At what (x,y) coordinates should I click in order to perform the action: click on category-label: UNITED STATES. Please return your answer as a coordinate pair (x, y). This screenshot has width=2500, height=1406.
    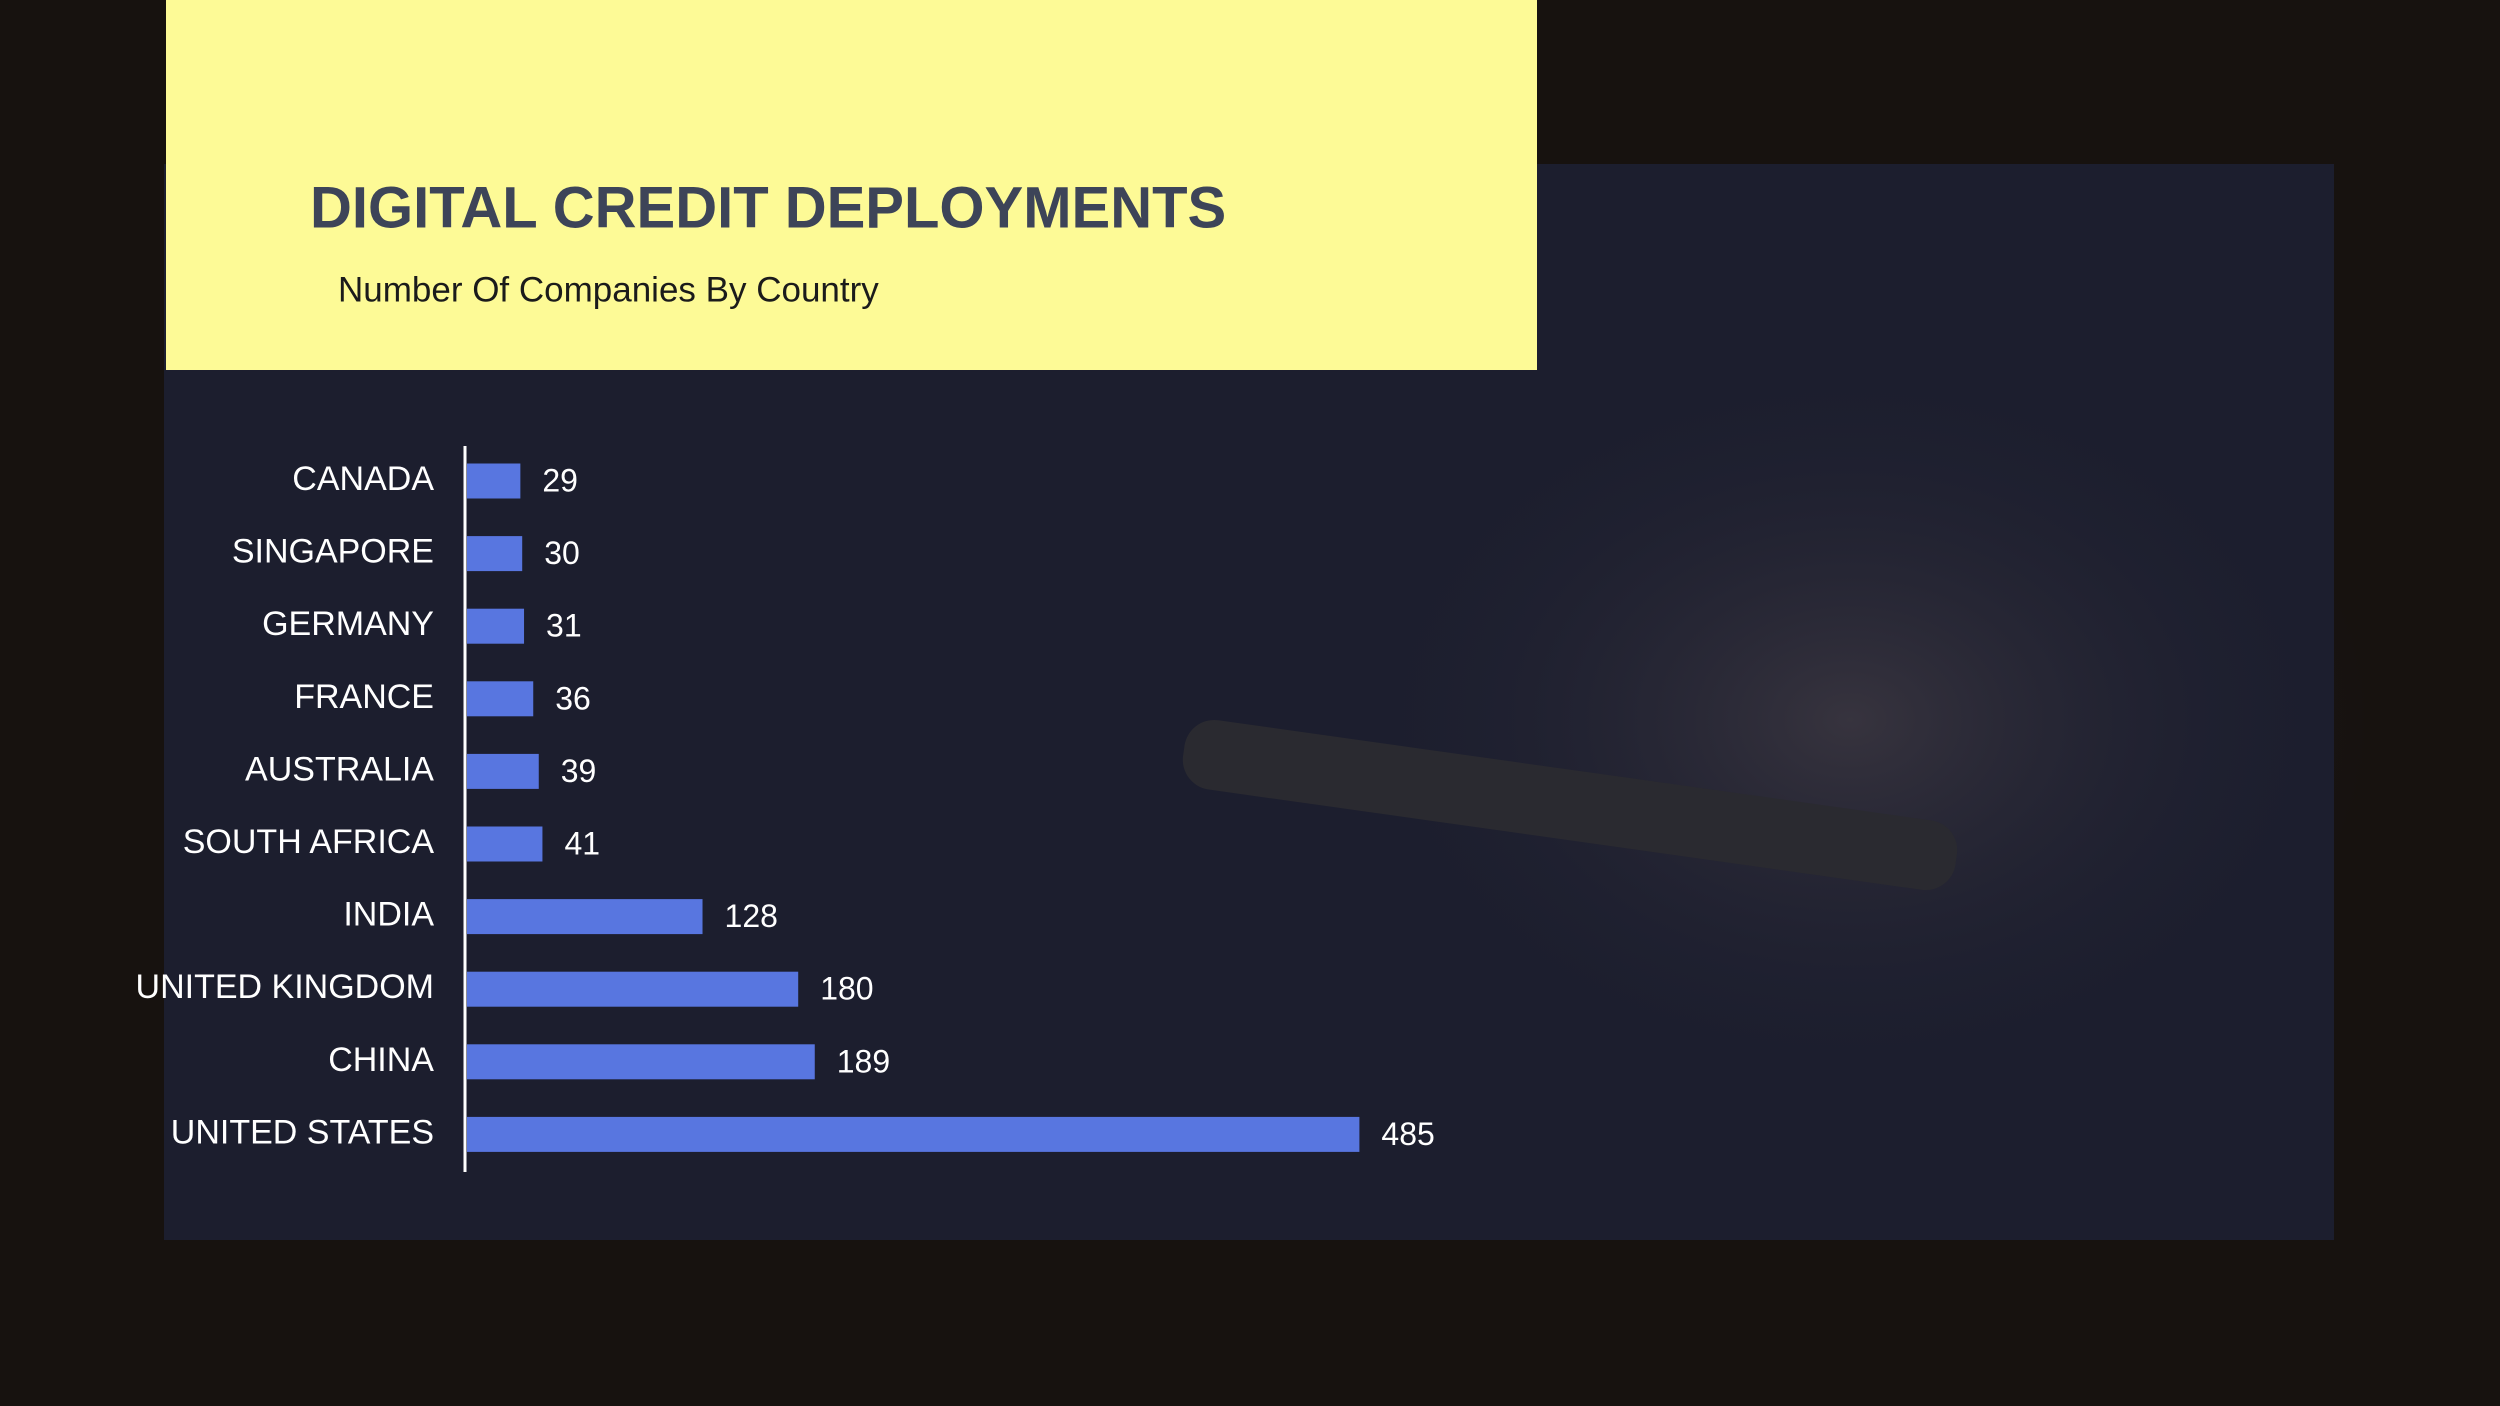
    Looking at the image, I should click on (302, 1132).